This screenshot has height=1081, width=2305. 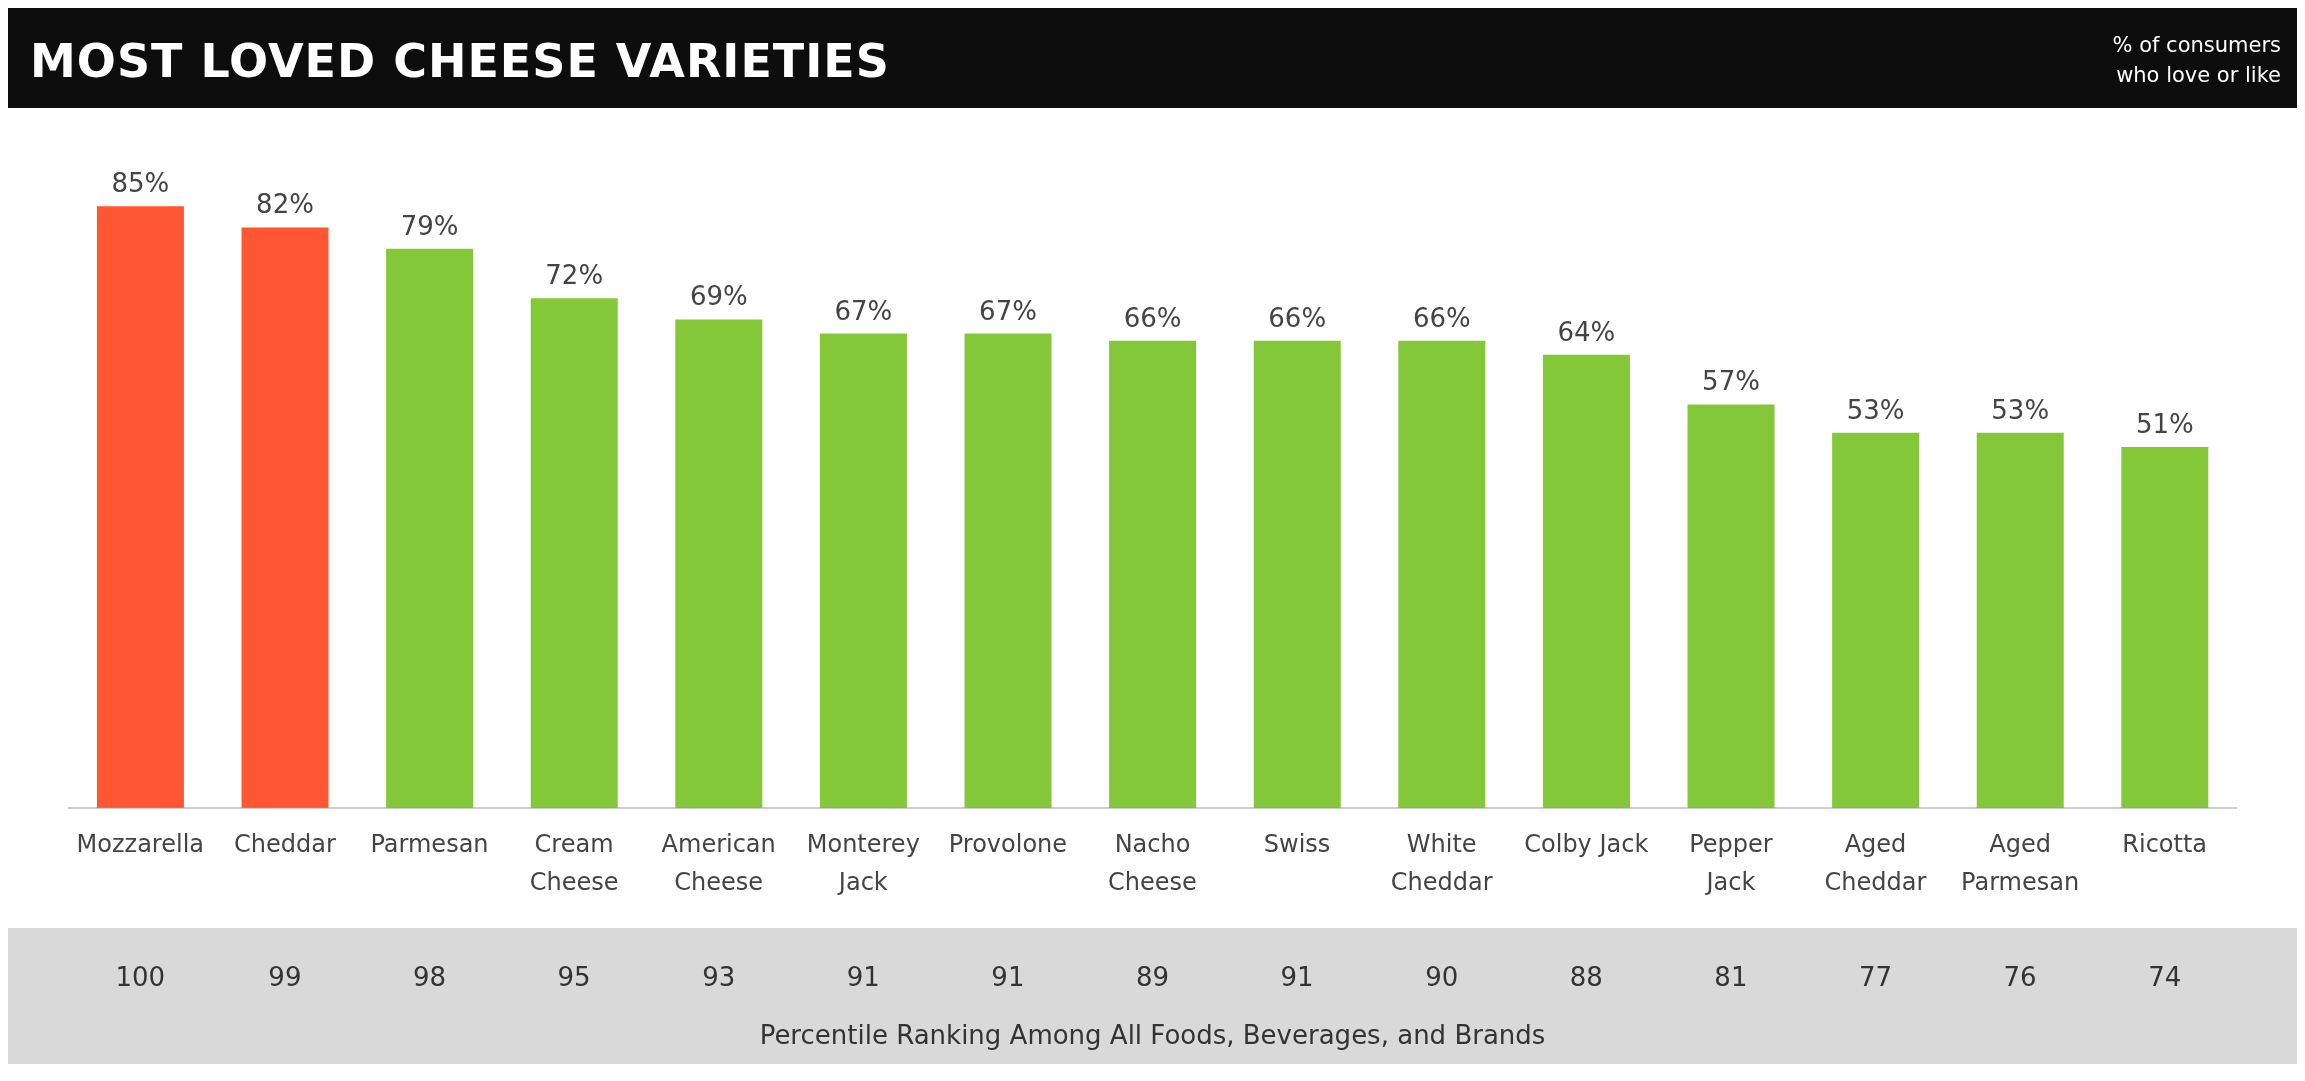 I want to click on chart-title: MOST LOVED CHEESE VARIETIES, so click(x=460, y=61).